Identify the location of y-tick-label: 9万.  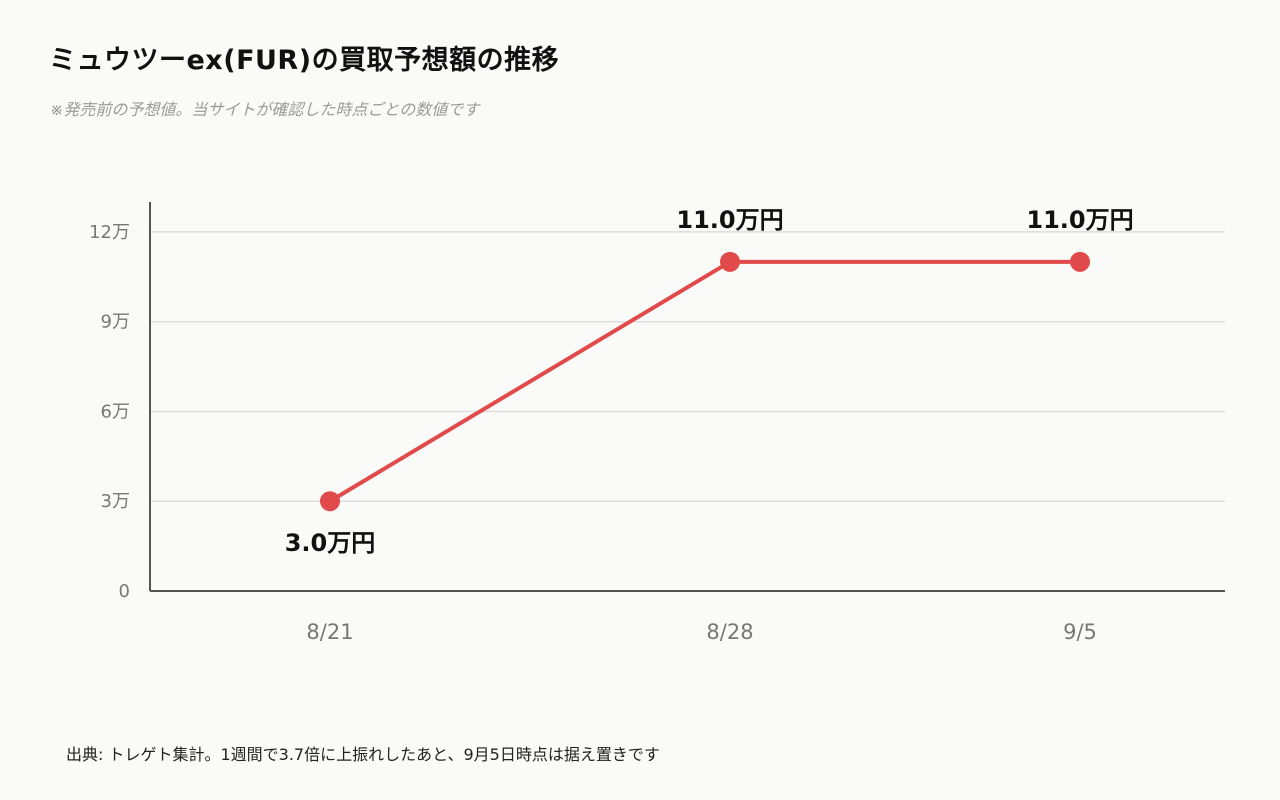
(115, 322).